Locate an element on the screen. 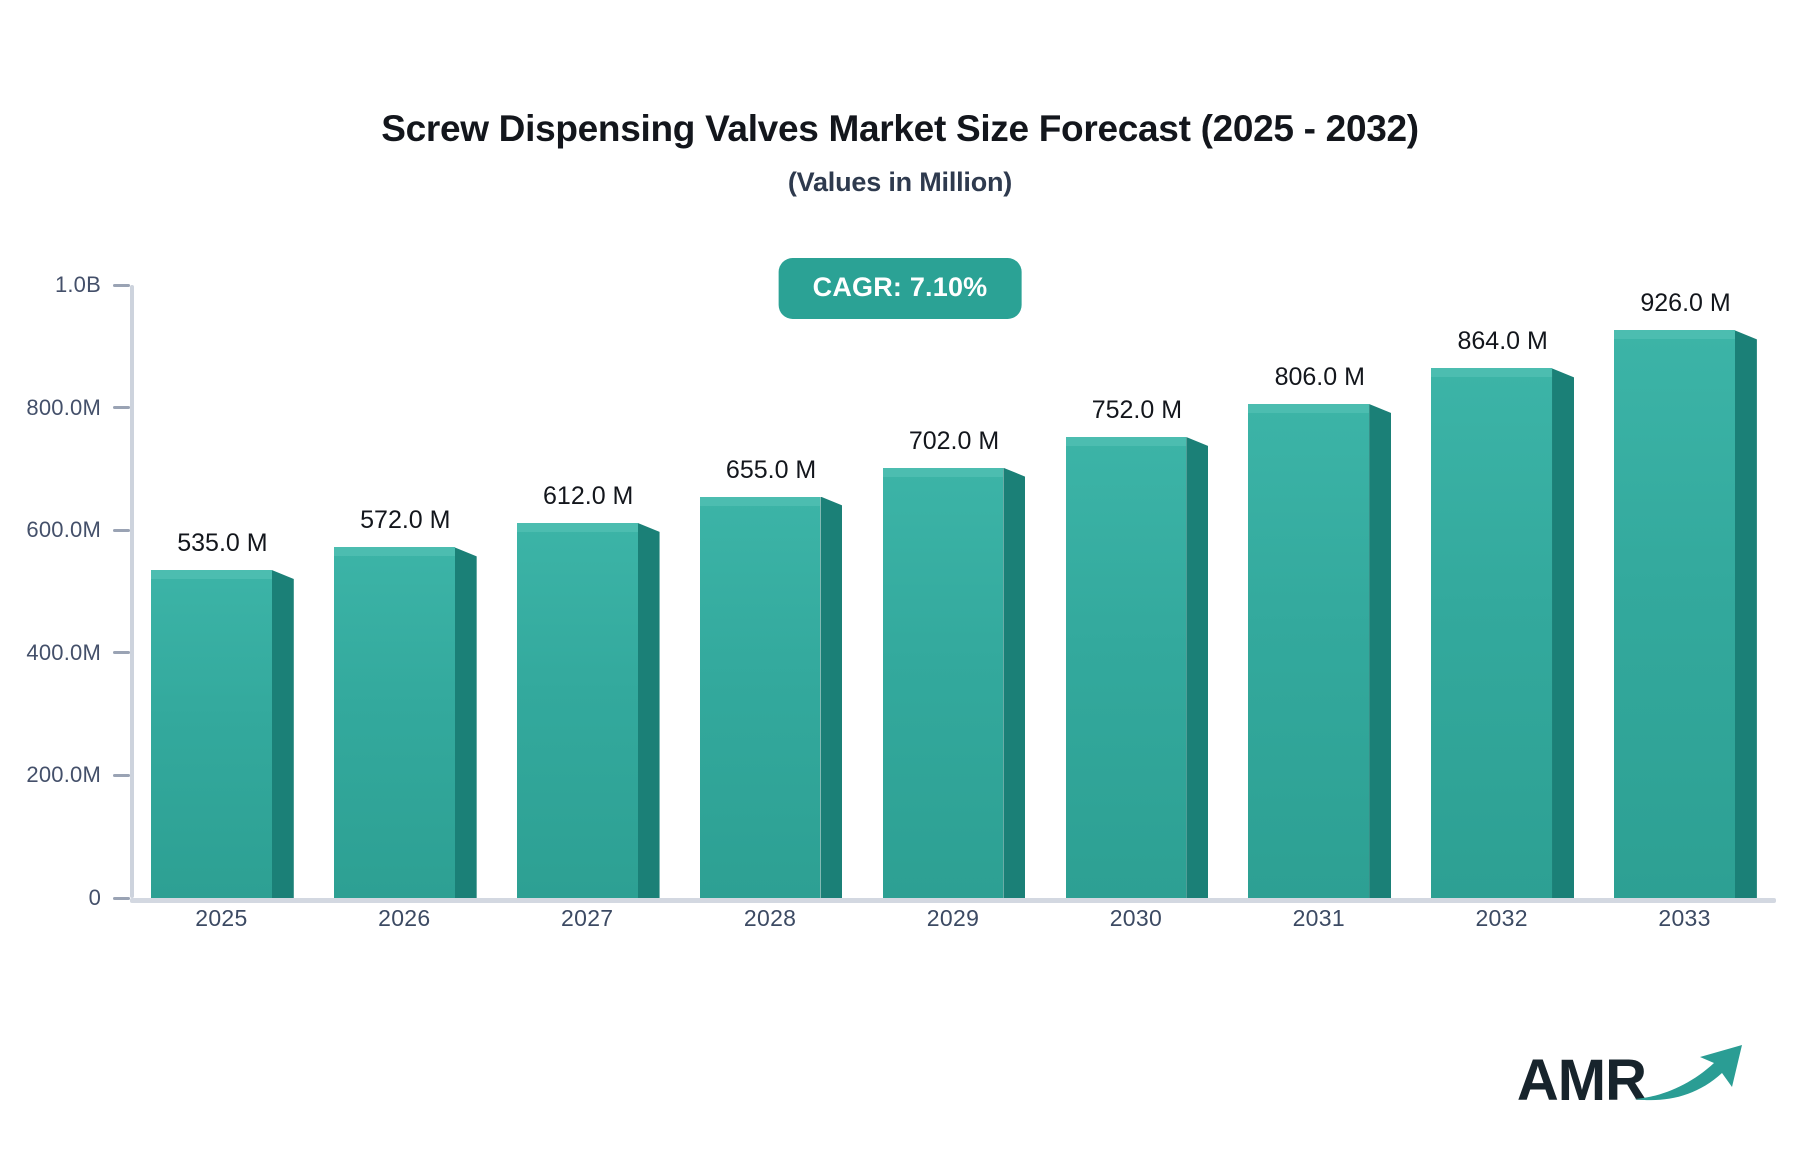 This screenshot has height=1156, width=1800. x-axis-tick-label: 2027 is located at coordinates (587, 918).